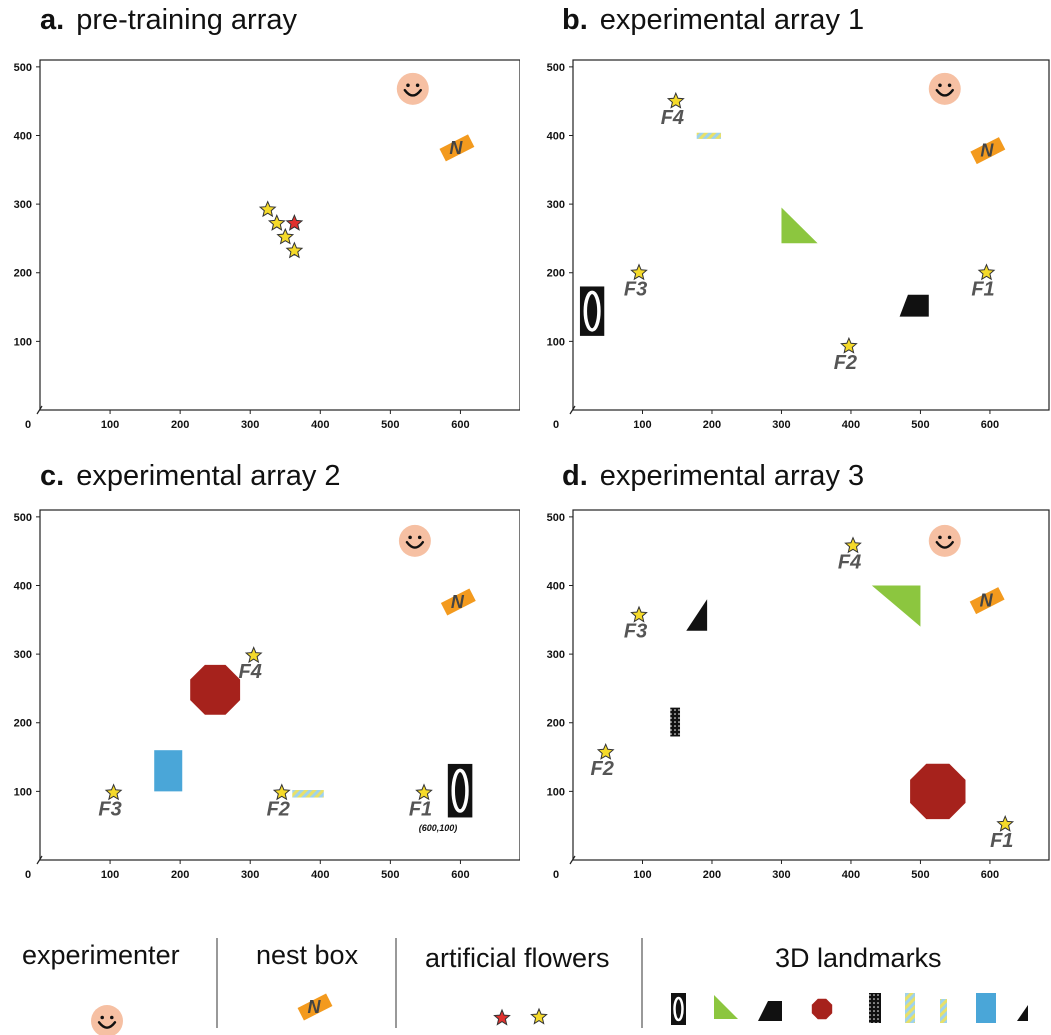  I want to click on legend-3d-landmarks-label: 3D landmarks, so click(858, 958).